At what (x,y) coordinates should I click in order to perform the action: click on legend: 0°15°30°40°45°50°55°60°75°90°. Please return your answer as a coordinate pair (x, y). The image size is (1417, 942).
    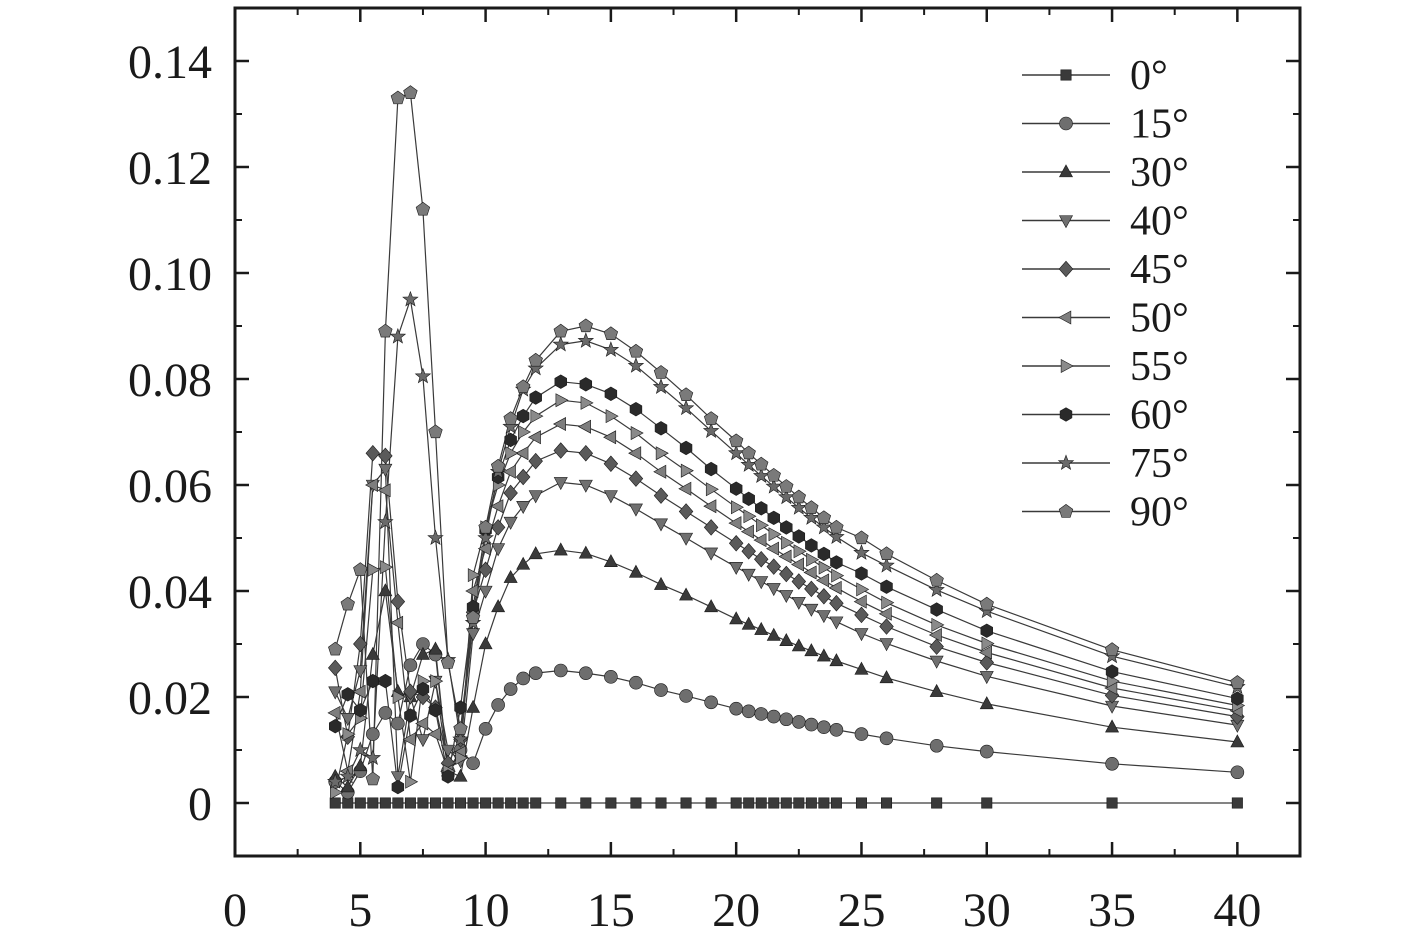
    Looking at the image, I should click on (1105, 294).